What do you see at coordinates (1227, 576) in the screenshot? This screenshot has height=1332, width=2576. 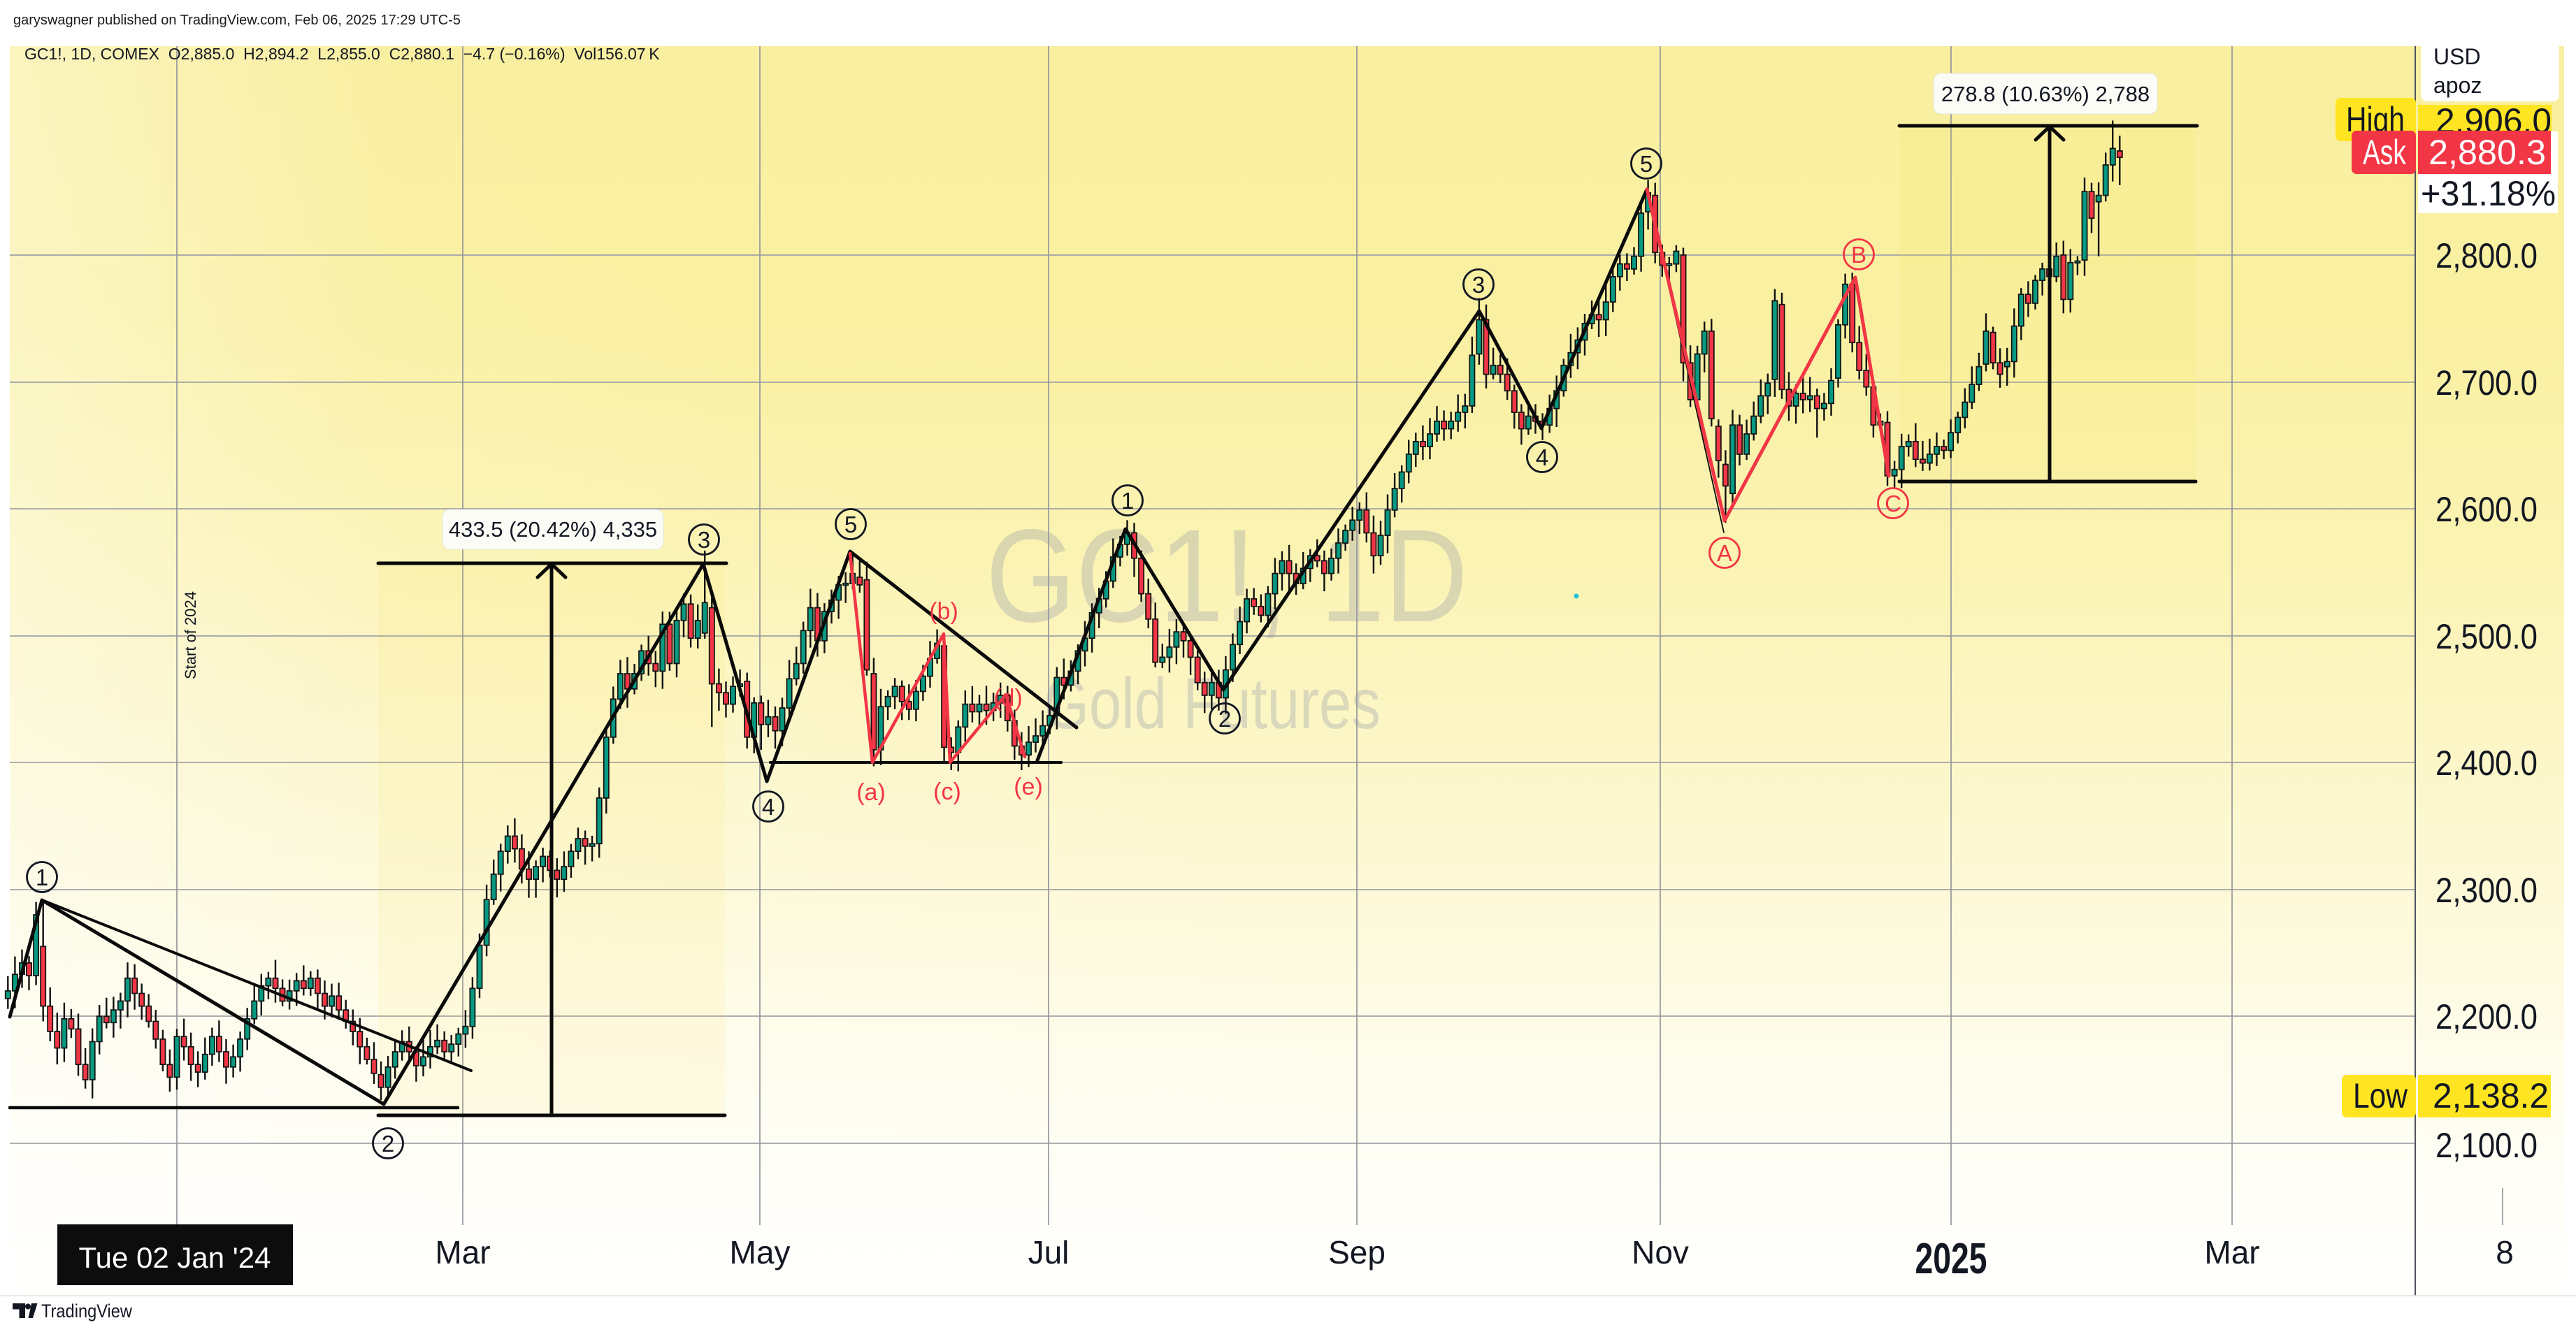 I see `svg-text: GC1!, 1D` at bounding box center [1227, 576].